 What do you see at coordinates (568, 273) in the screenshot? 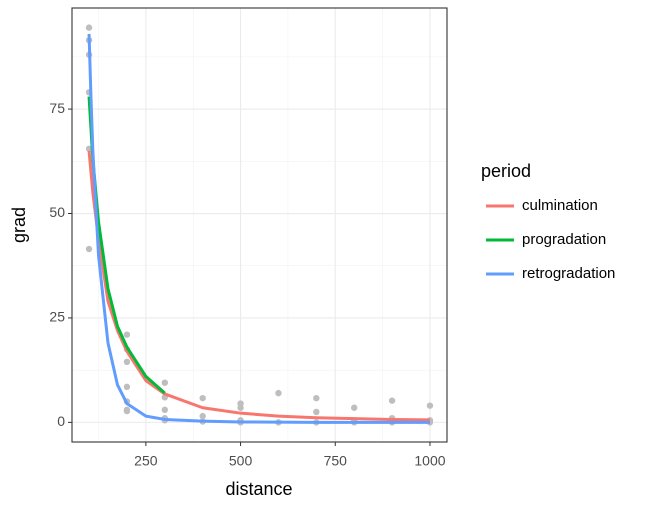
I see `legend-label: retrogradation` at bounding box center [568, 273].